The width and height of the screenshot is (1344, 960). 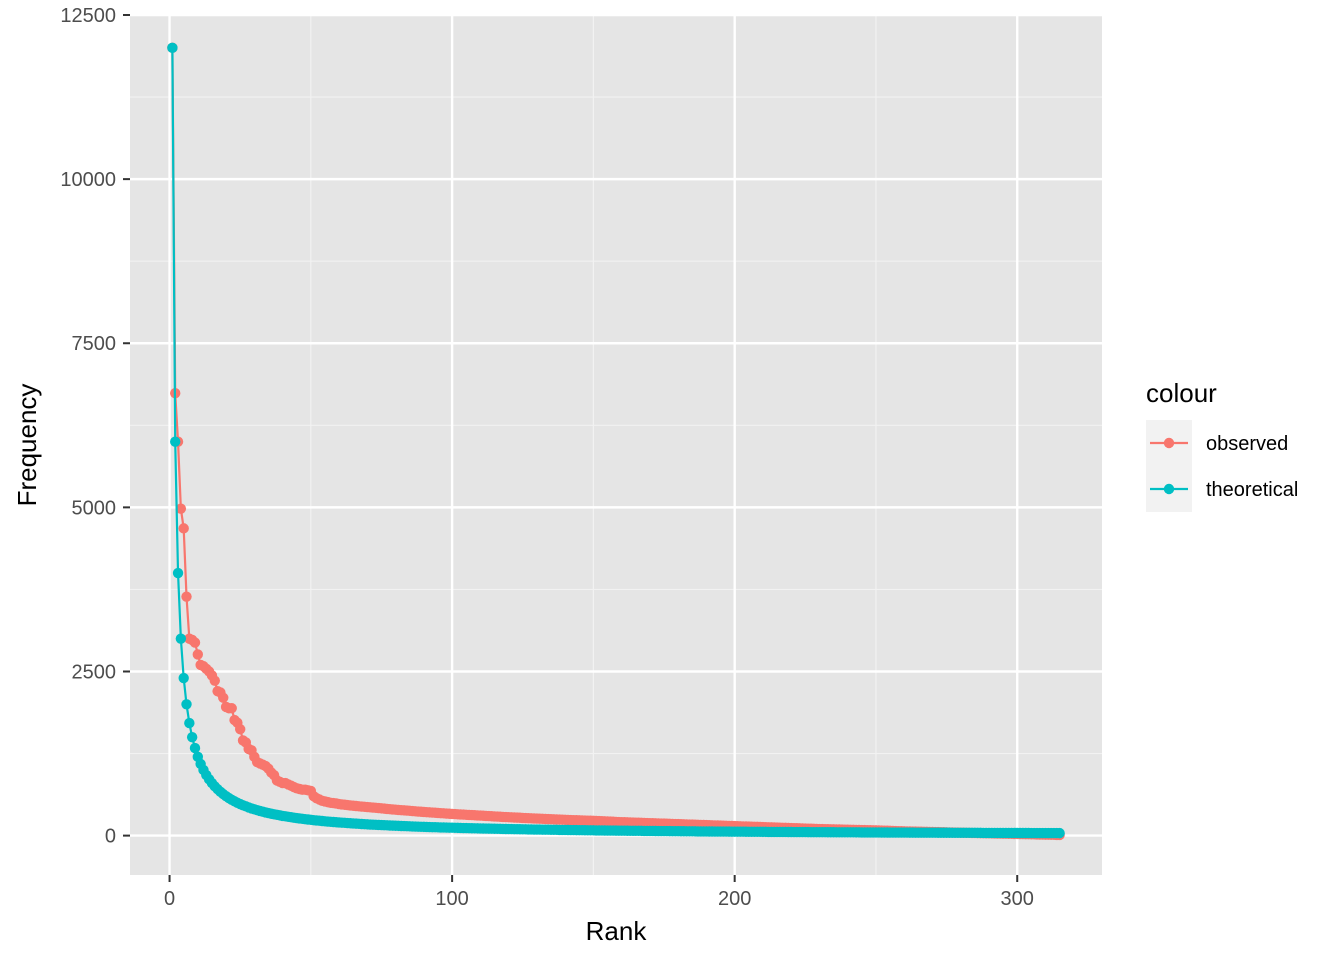 I want to click on x-tick-label: 100, so click(x=451, y=899).